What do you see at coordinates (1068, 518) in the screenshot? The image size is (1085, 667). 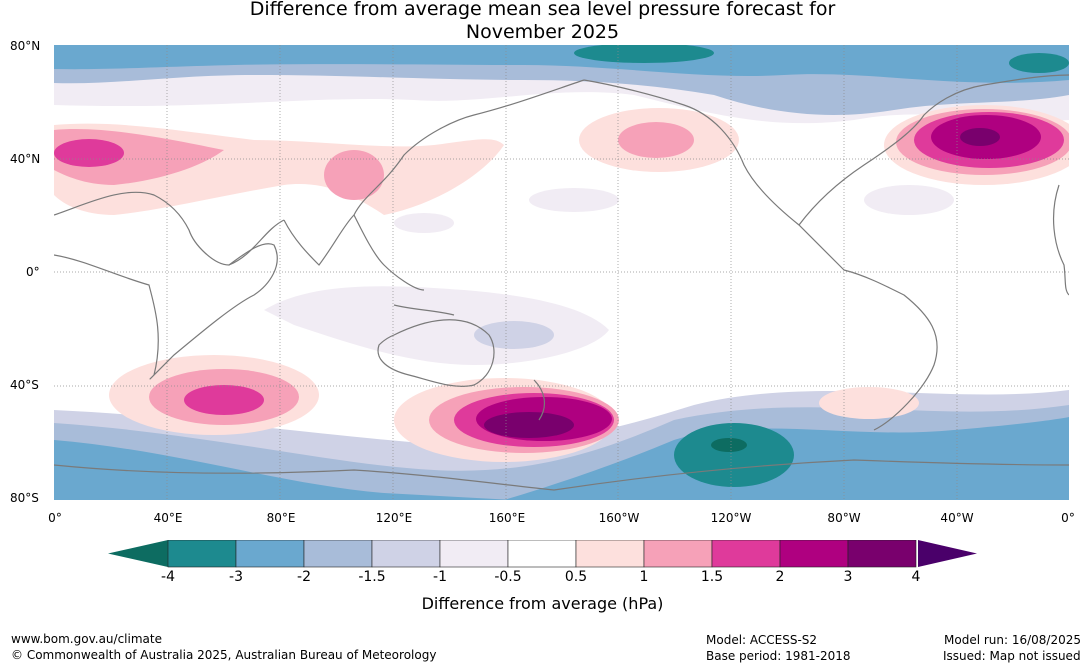 I see `lon-label-360: 0°` at bounding box center [1068, 518].